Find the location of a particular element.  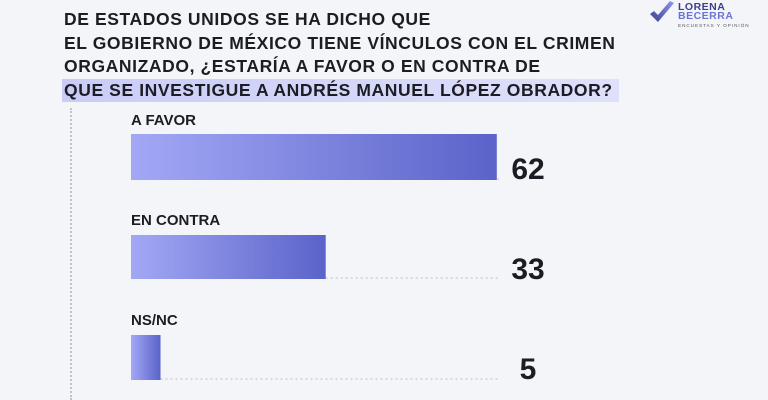

logo-name-line-2: BECERRA is located at coordinates (706, 16).